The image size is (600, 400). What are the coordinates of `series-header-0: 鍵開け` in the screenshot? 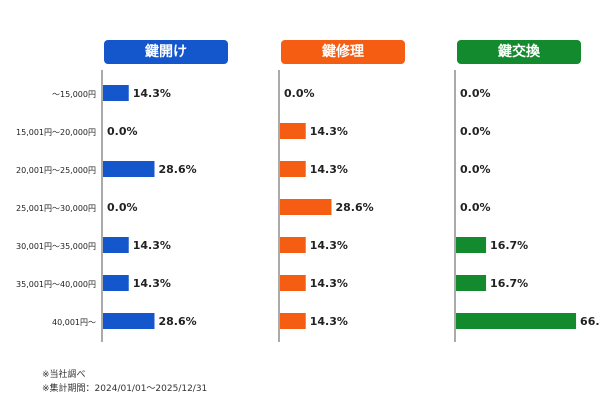 It's located at (166, 52).